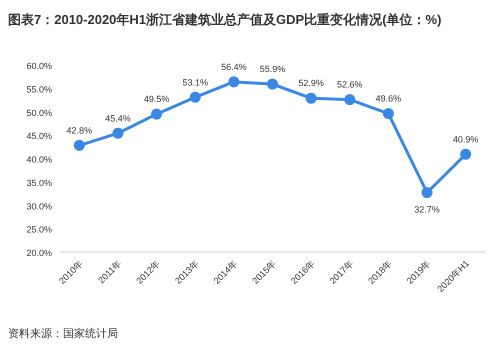 The image size is (500, 362). I want to click on y-tick-label: 45.0%, so click(39, 136).